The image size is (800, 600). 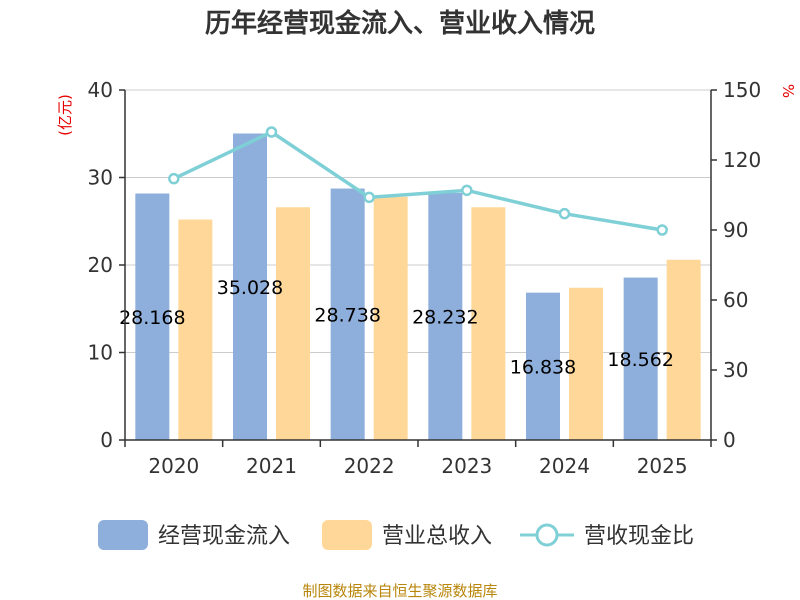 I want to click on x-tick-label: 2020, so click(x=173, y=466).